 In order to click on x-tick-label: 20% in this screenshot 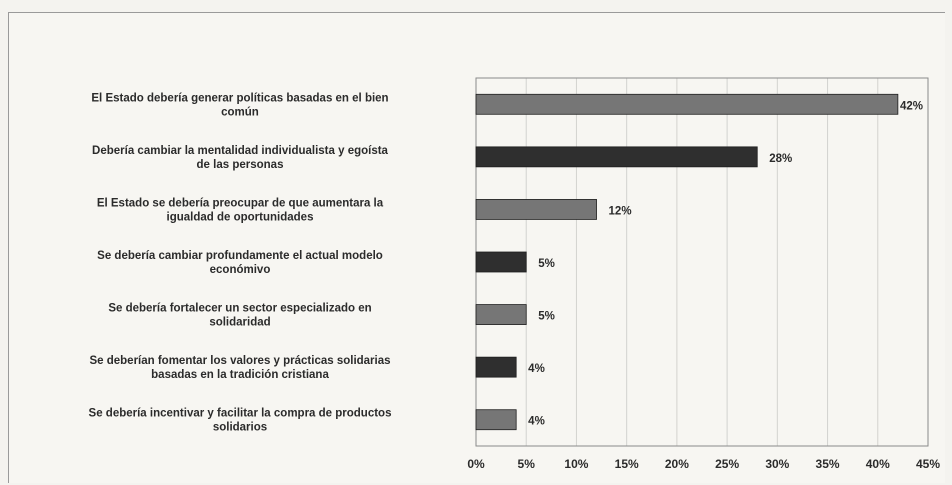, I will do `click(677, 464)`.